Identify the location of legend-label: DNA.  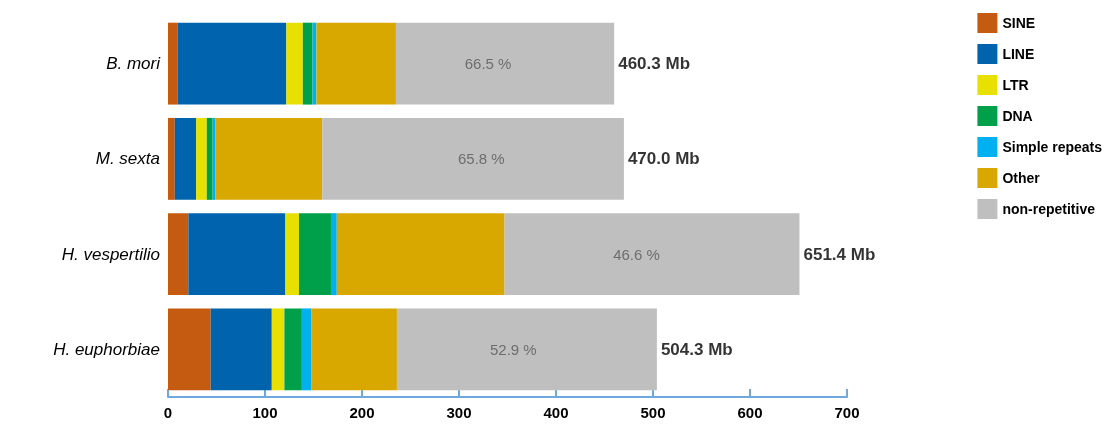
(1017, 116).